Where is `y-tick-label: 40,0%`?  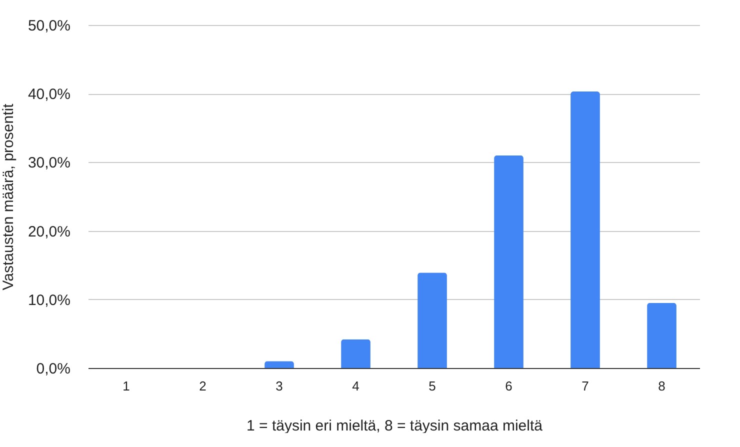 y-tick-label: 40,0% is located at coordinates (49, 95).